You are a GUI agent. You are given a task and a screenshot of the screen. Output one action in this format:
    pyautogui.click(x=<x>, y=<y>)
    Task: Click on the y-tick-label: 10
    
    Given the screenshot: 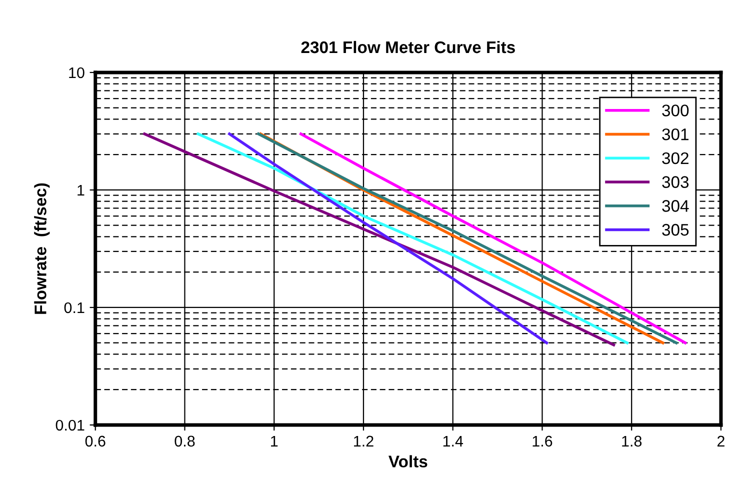 What is the action you would take?
    pyautogui.click(x=76, y=72)
    